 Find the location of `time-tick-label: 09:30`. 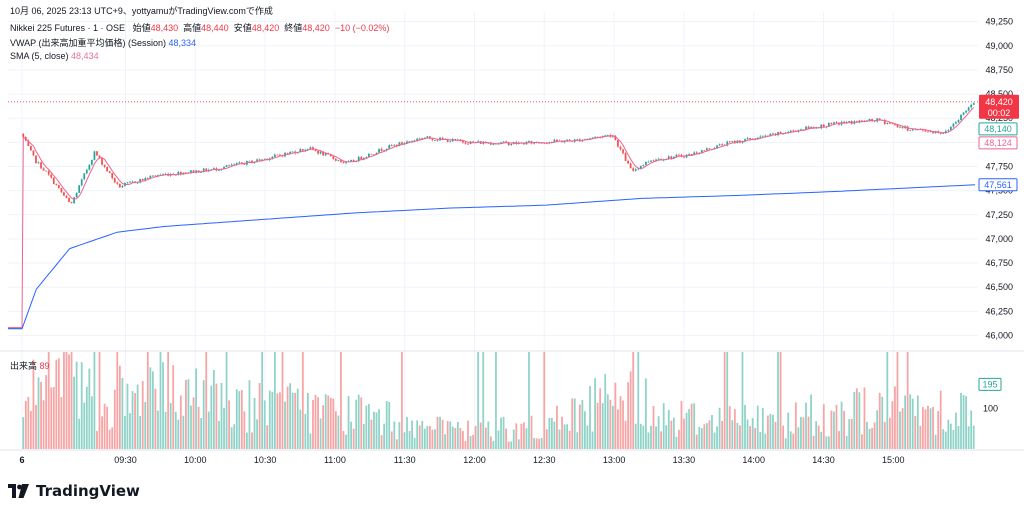

time-tick-label: 09:30 is located at coordinates (125, 460).